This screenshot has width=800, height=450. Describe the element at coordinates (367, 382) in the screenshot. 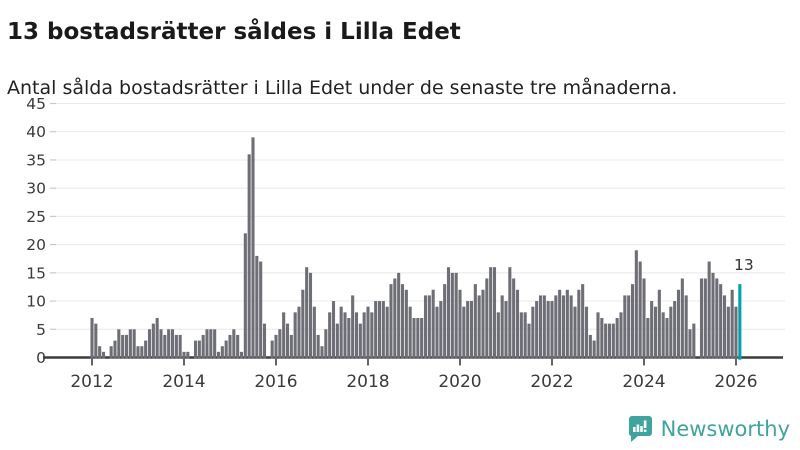

I see `x-axis-tick-label: 2018` at that location.